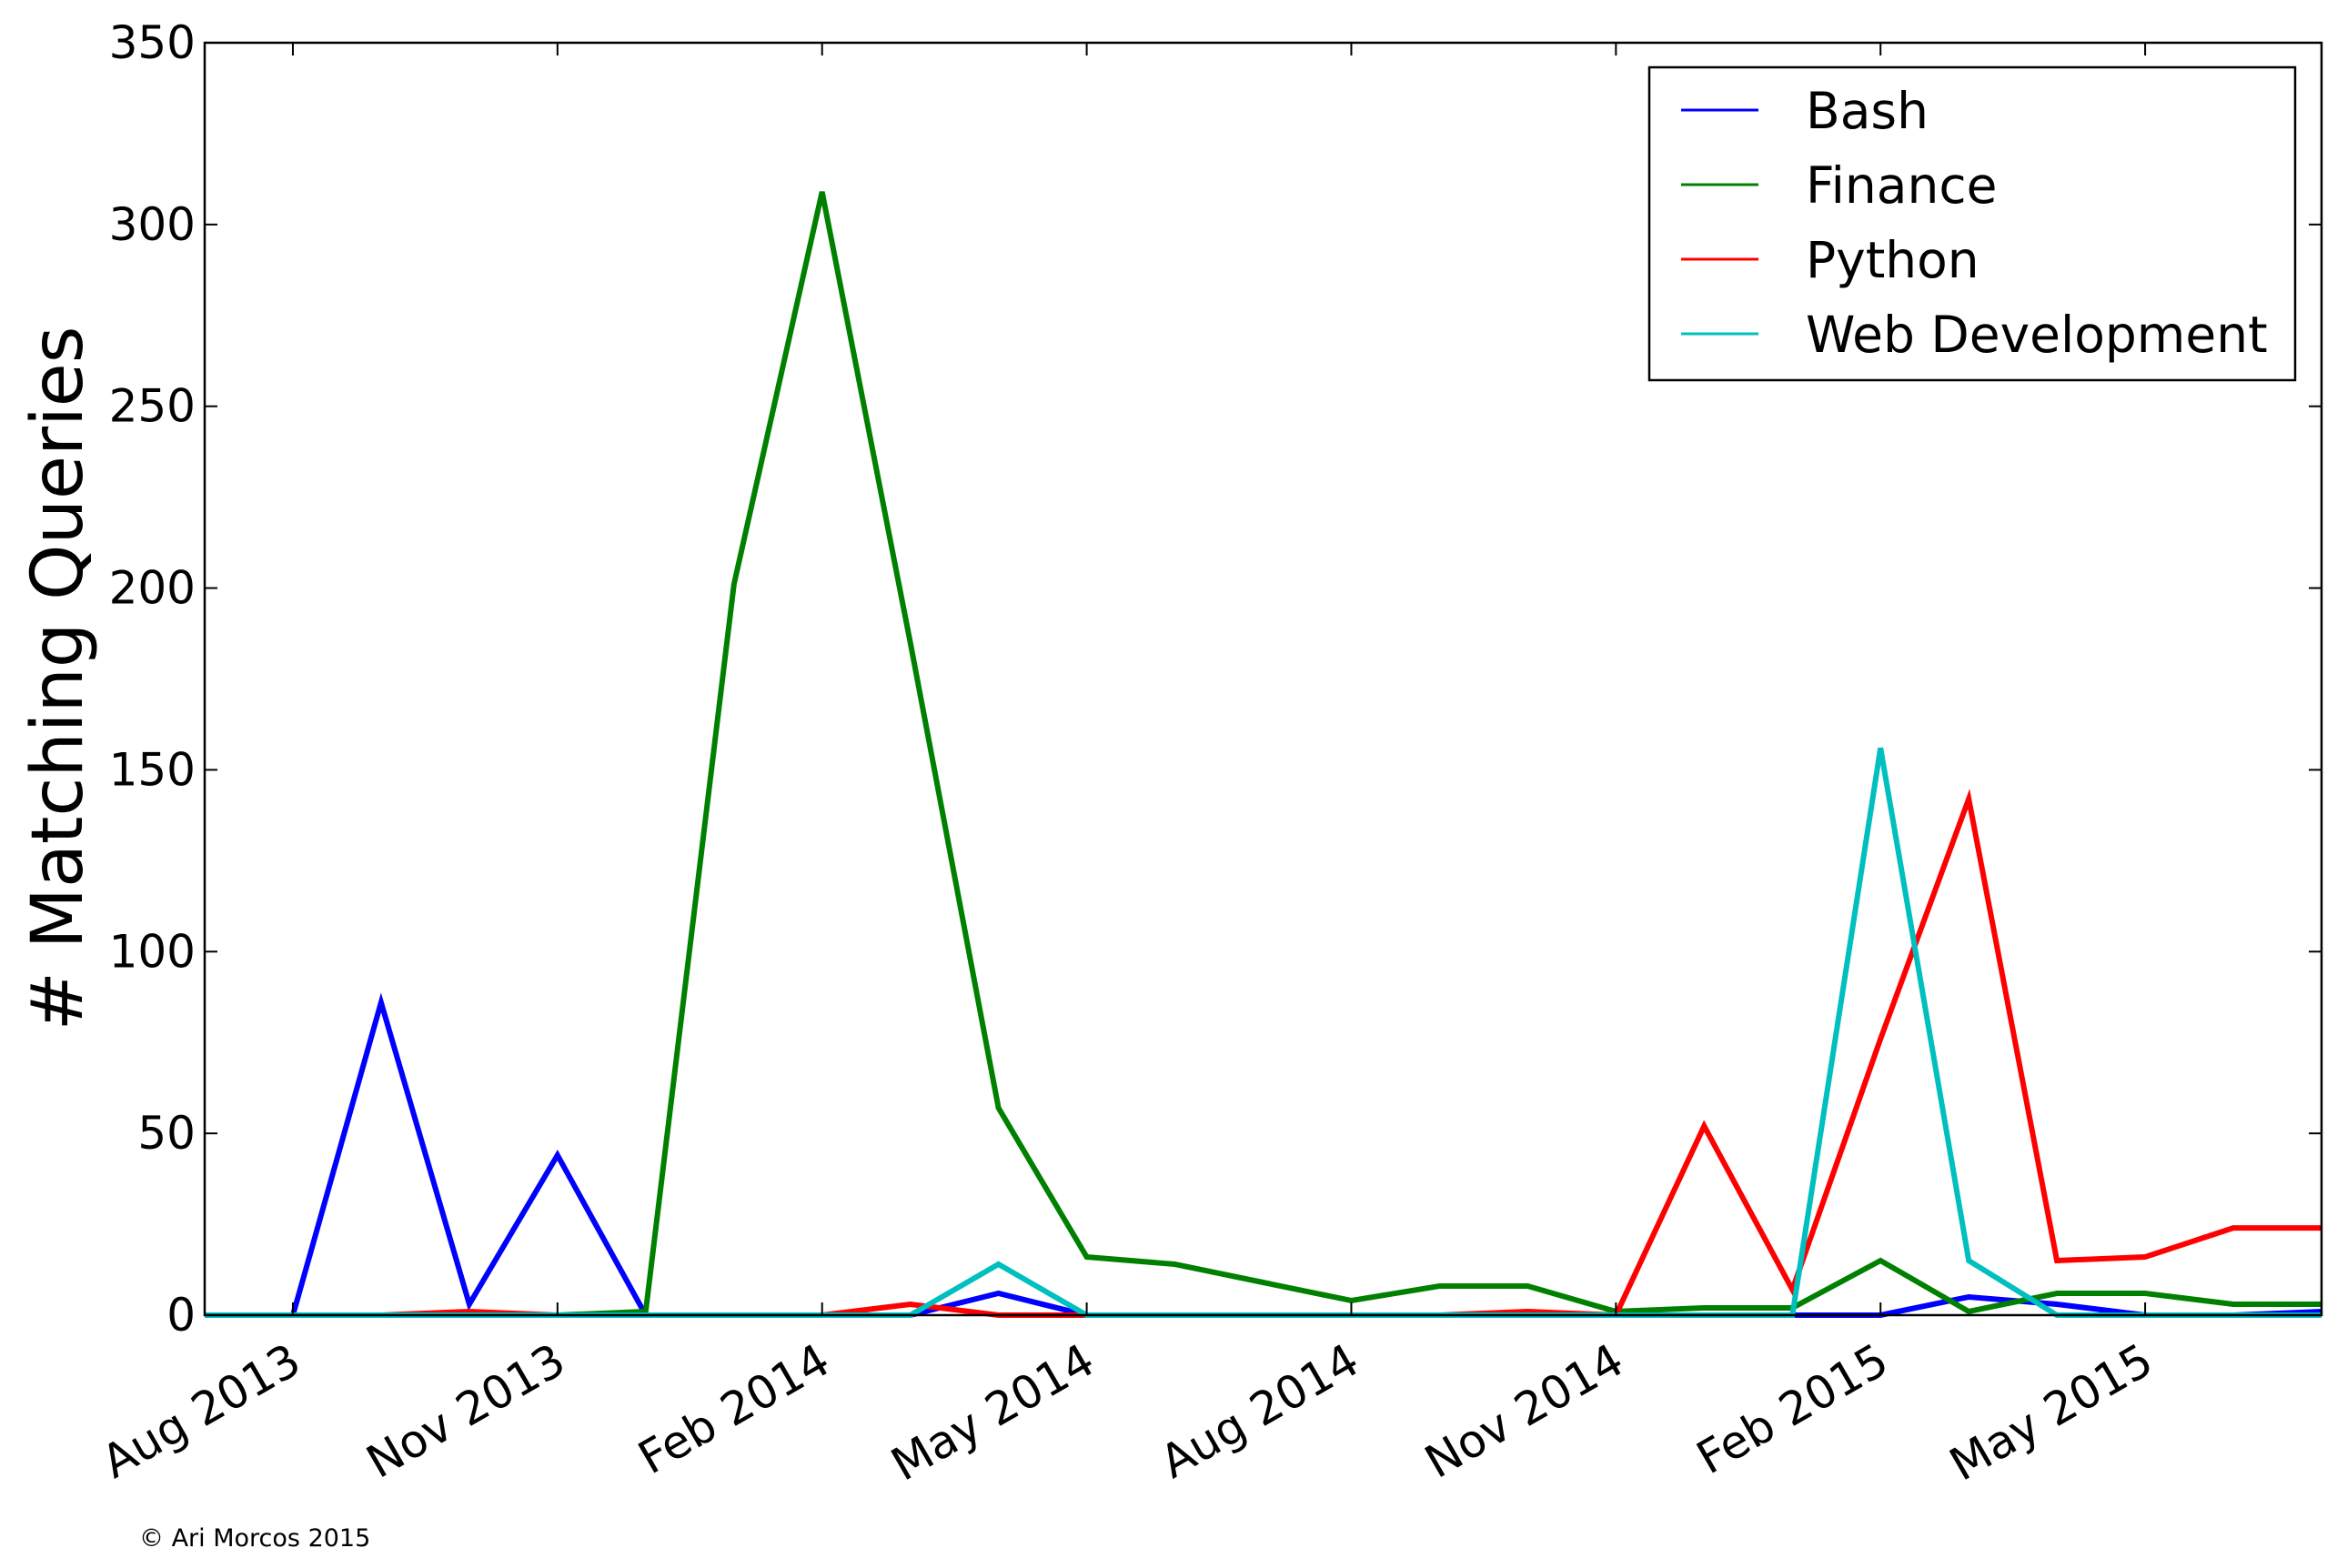  What do you see at coordinates (152, 224) in the screenshot?
I see `y-tick-label: 300` at bounding box center [152, 224].